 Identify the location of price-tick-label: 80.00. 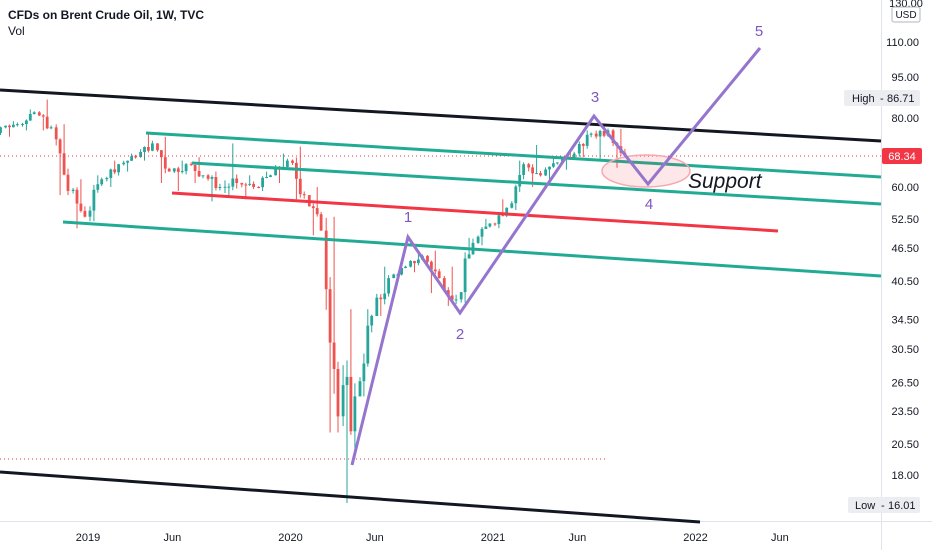
(905, 119).